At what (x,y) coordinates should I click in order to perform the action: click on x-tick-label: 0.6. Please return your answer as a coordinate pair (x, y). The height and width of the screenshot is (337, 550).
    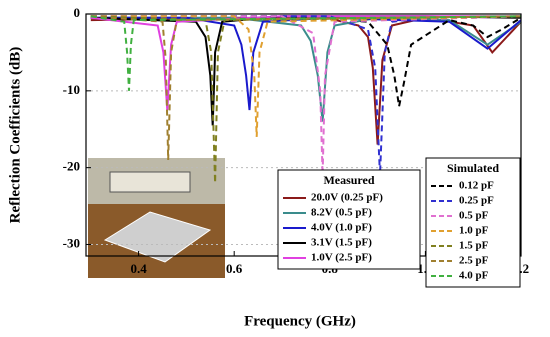
    Looking at the image, I should click on (234, 268).